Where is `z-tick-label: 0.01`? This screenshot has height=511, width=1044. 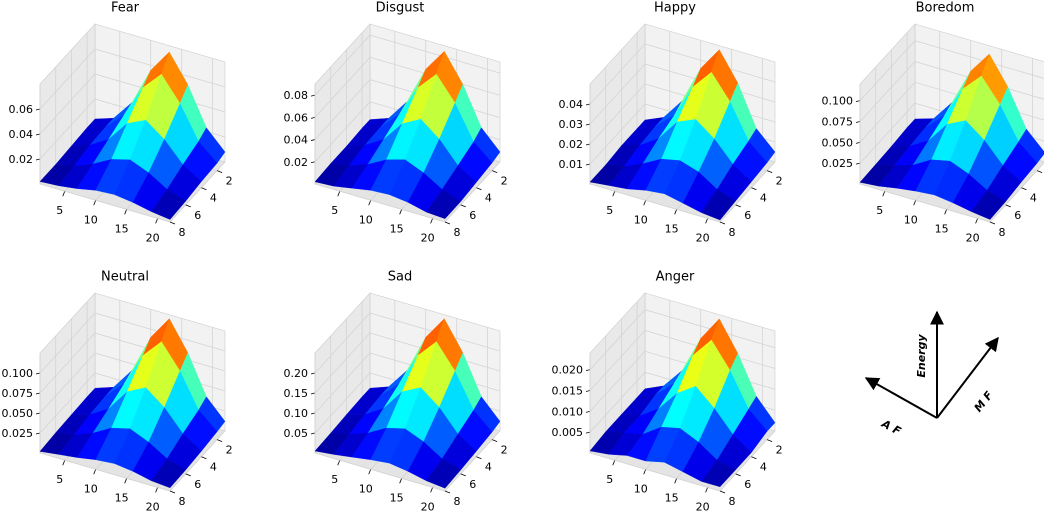
z-tick-label: 0.01 is located at coordinates (571, 164).